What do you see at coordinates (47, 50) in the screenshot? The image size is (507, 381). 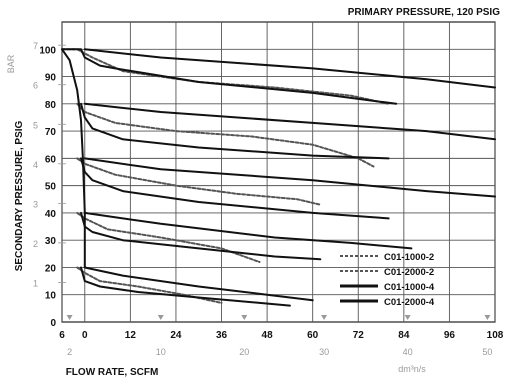 I see `y-tick-label: 100` at bounding box center [47, 50].